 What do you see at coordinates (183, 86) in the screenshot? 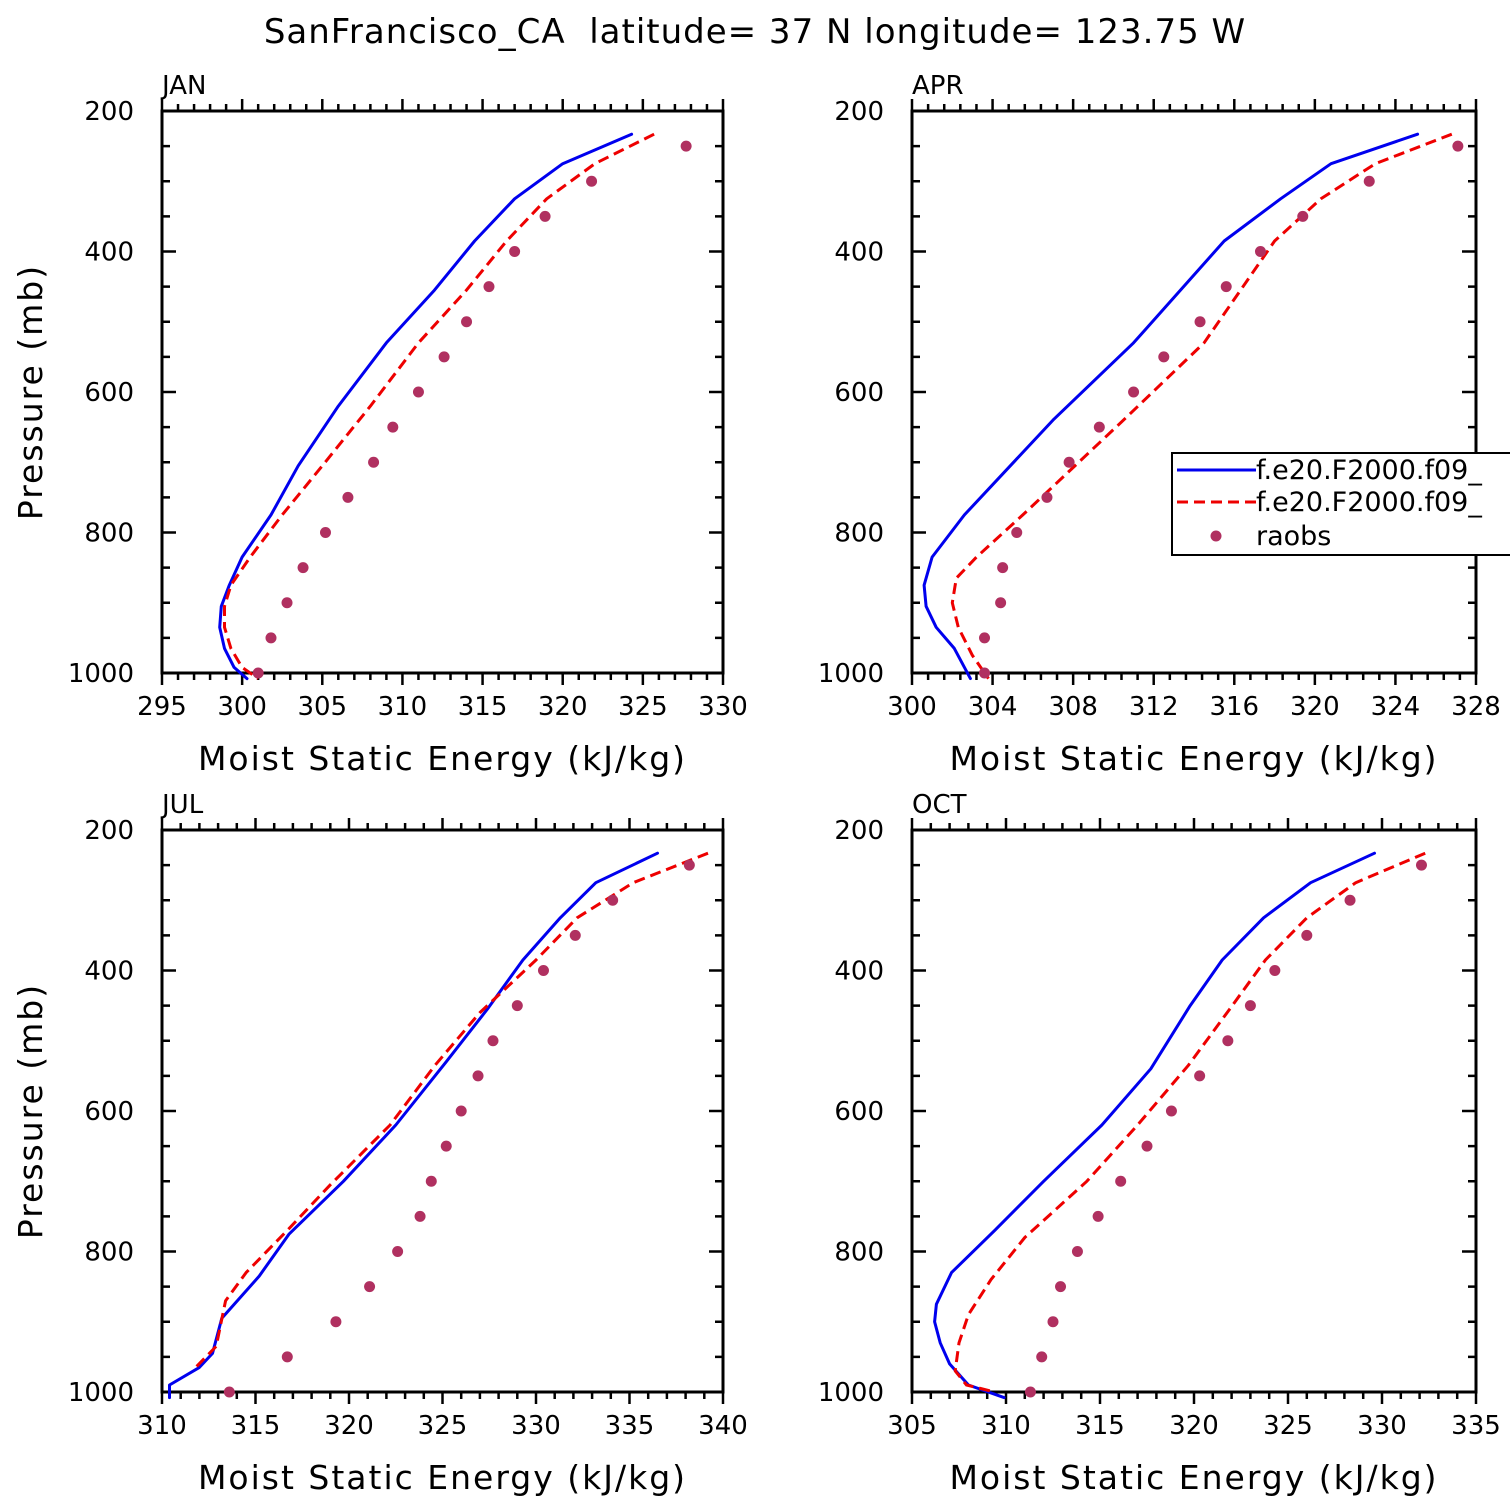
I see `panel-title: JAN` at bounding box center [183, 86].